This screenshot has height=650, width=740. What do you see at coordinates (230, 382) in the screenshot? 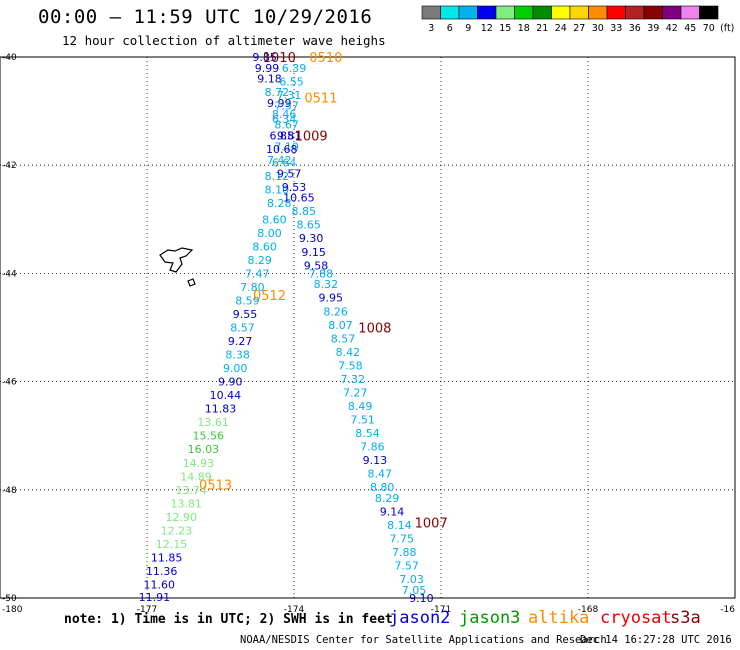
I see `swh-value: 9.90` at bounding box center [230, 382].